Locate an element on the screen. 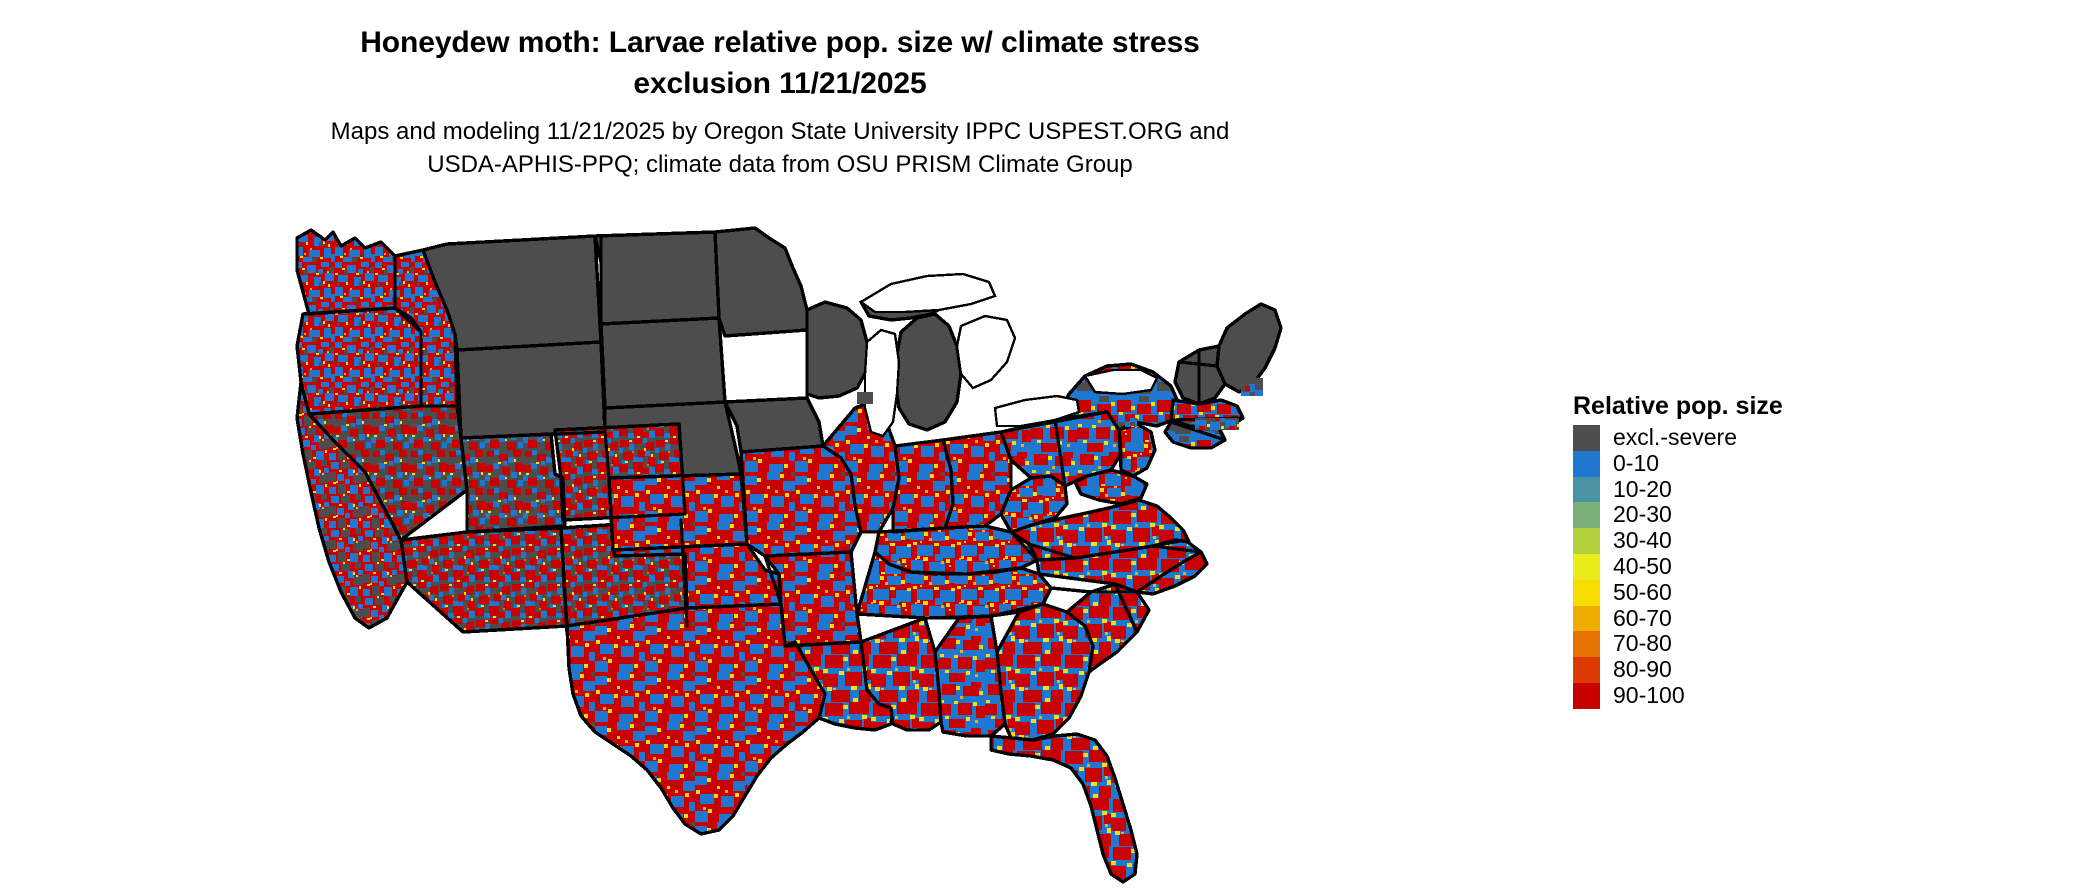 The width and height of the screenshot is (2100, 892). state-wyoming is located at coordinates (531, 390).